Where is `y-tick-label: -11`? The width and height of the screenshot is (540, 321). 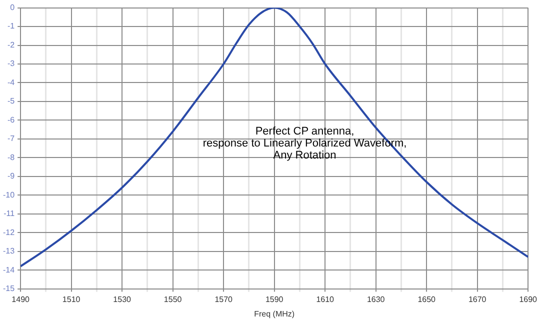
y-tick-label: -11 is located at coordinates (10, 213).